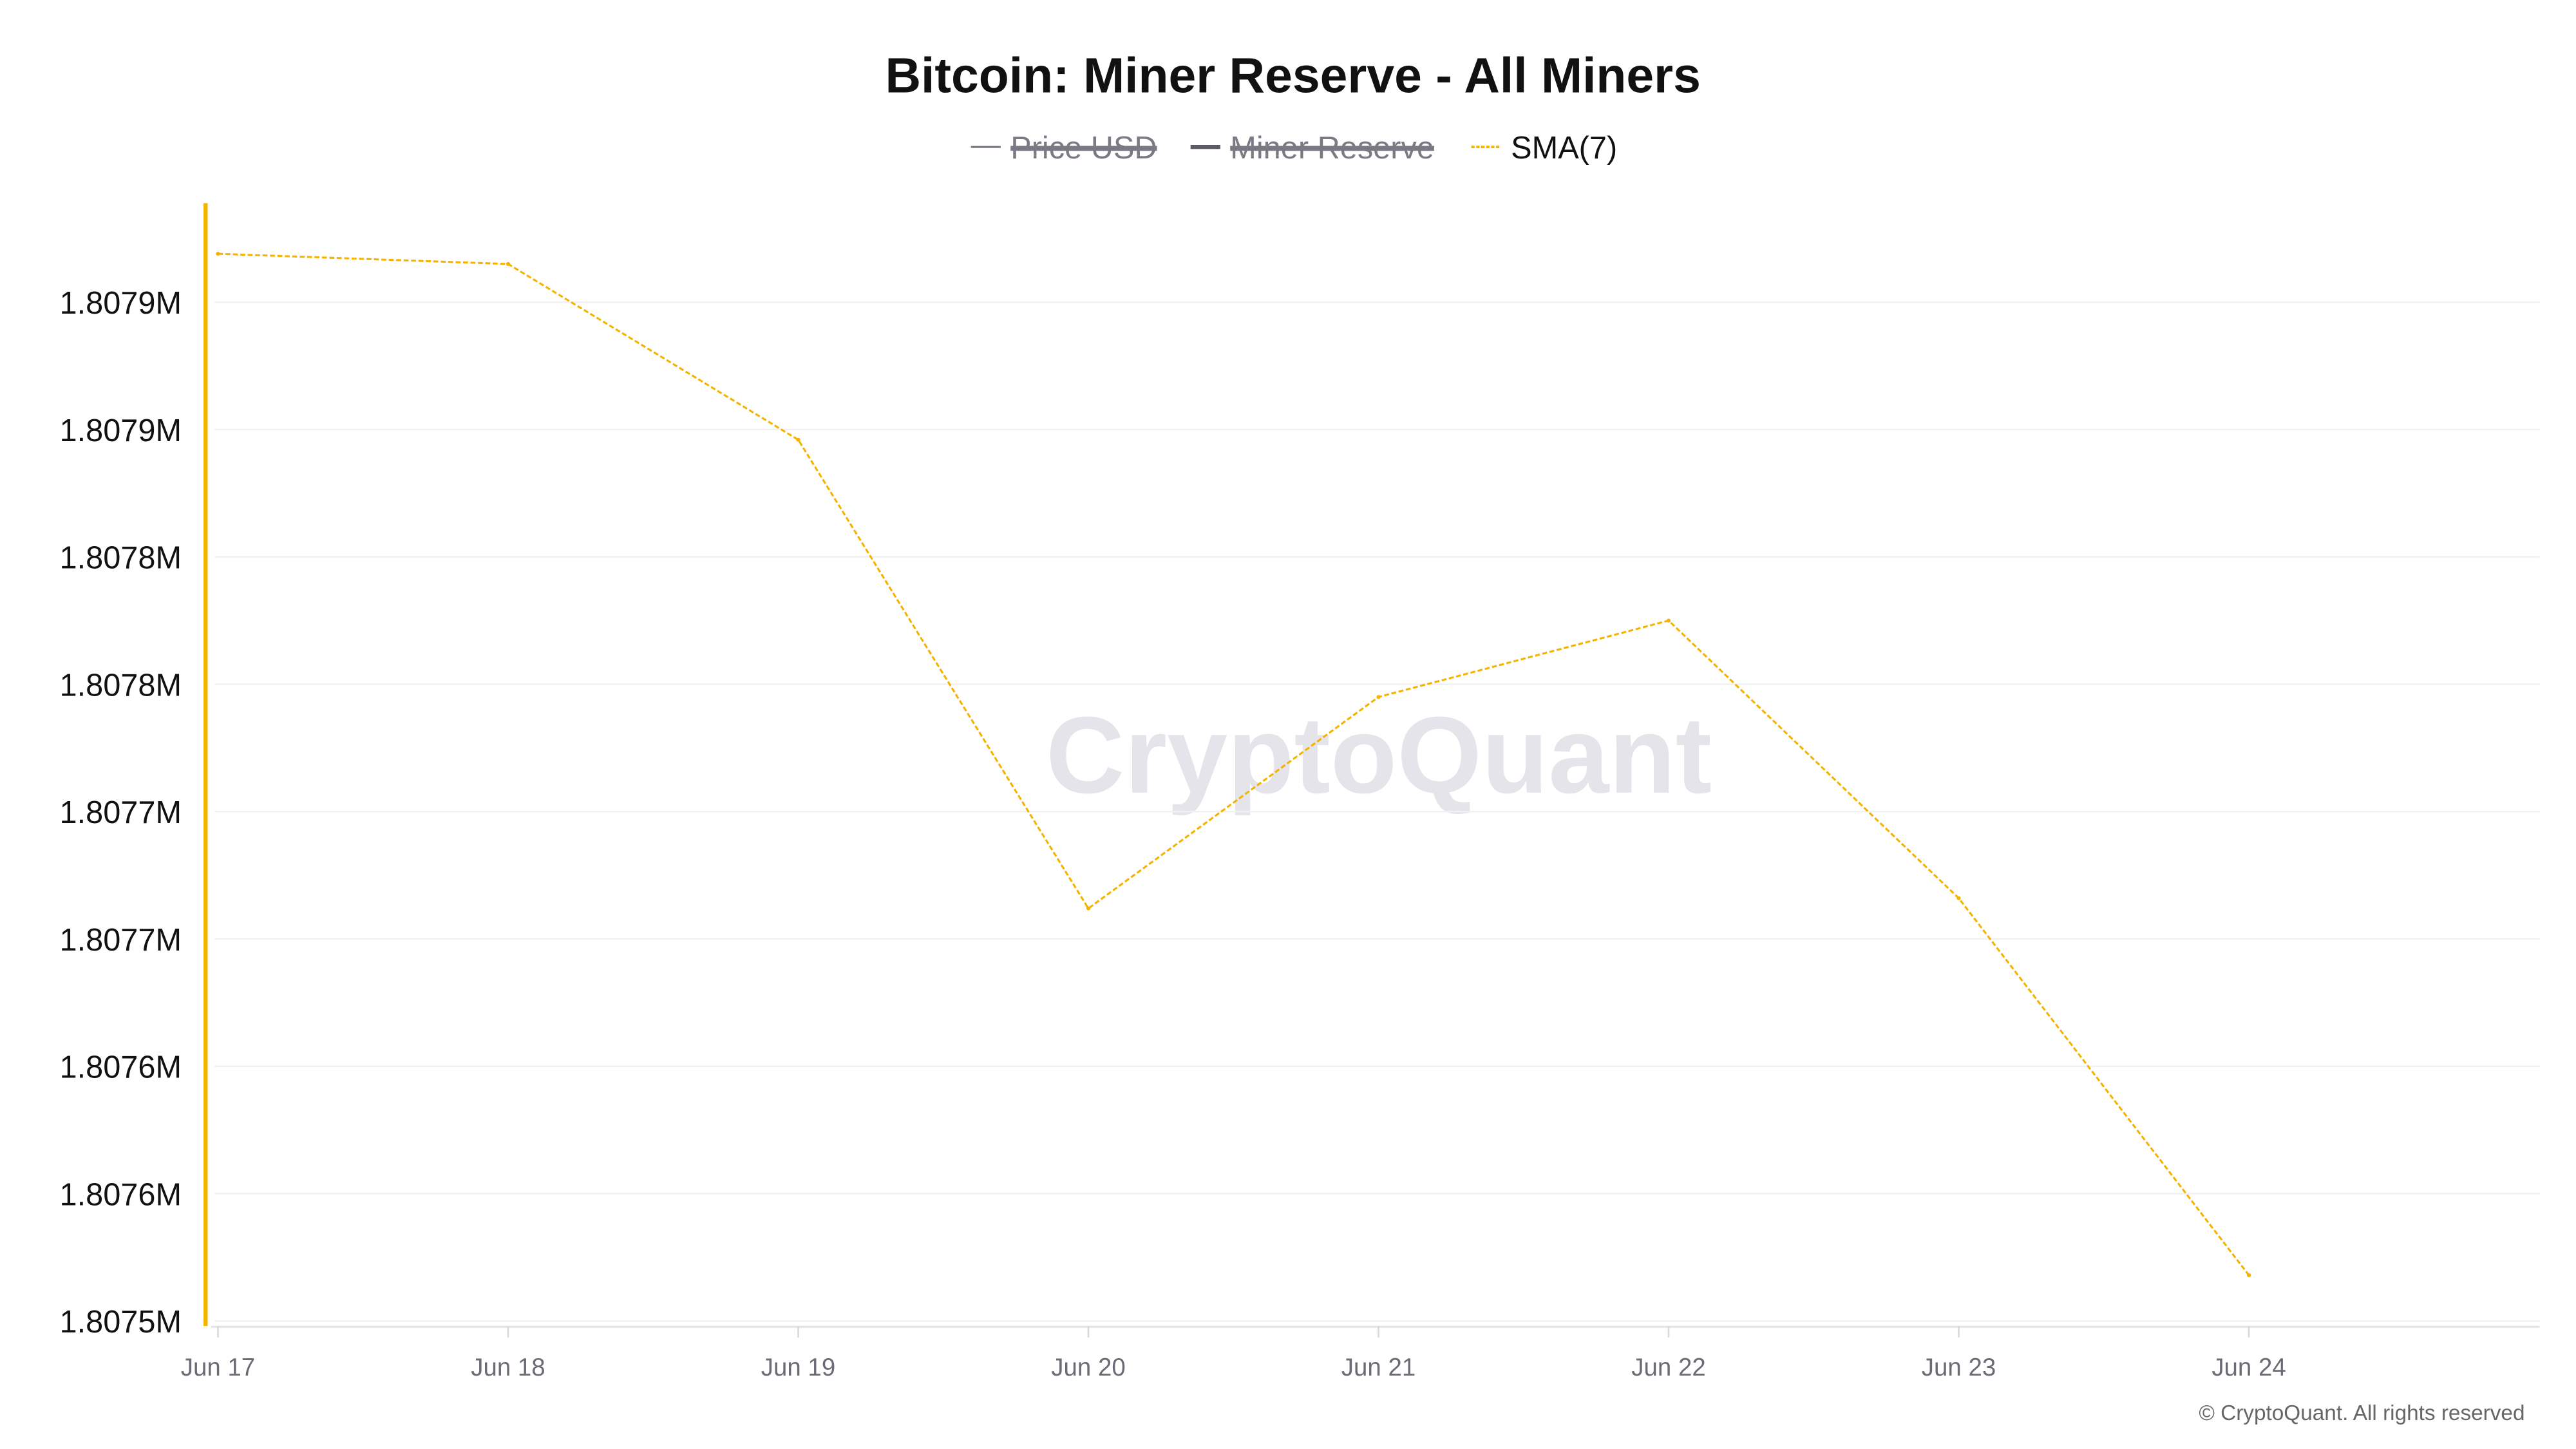 The width and height of the screenshot is (2576, 1449). I want to click on footer-copyright: © CryptoQuant. All rights reserved, so click(2361, 1413).